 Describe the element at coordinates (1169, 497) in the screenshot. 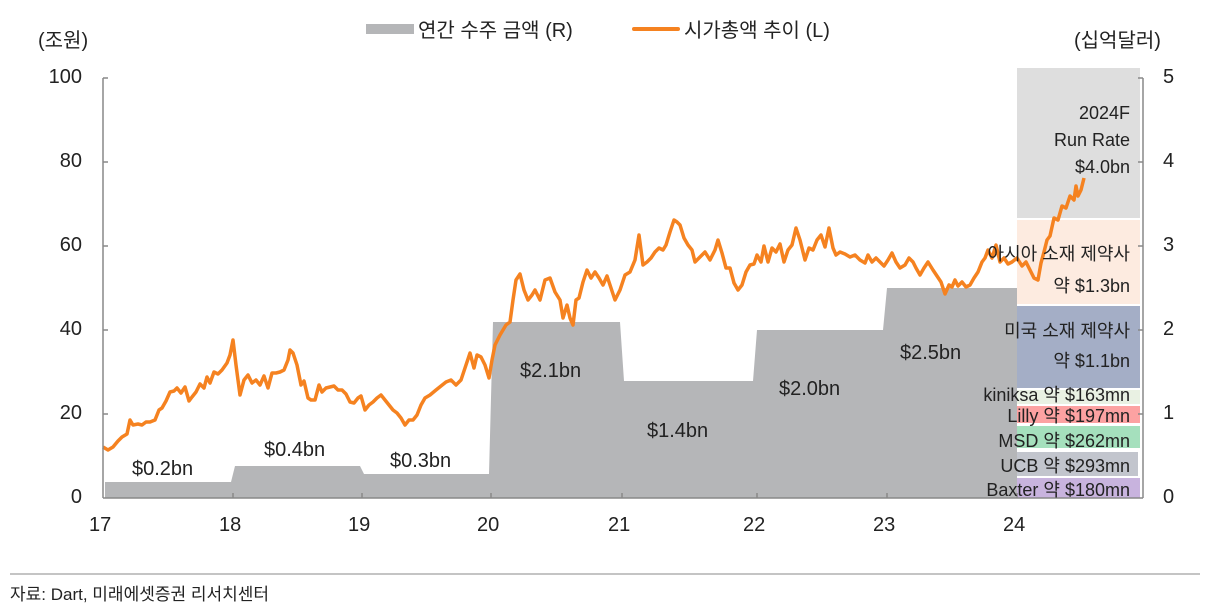

I see `right-tick: 0` at that location.